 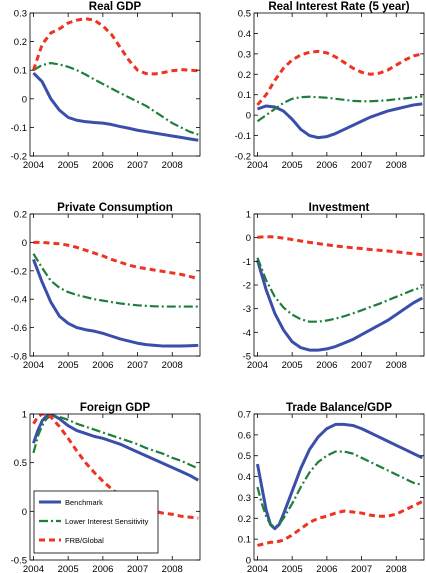 What do you see at coordinates (84, 502) in the screenshot?
I see `legend-label-benchmark: Benchmark` at bounding box center [84, 502].